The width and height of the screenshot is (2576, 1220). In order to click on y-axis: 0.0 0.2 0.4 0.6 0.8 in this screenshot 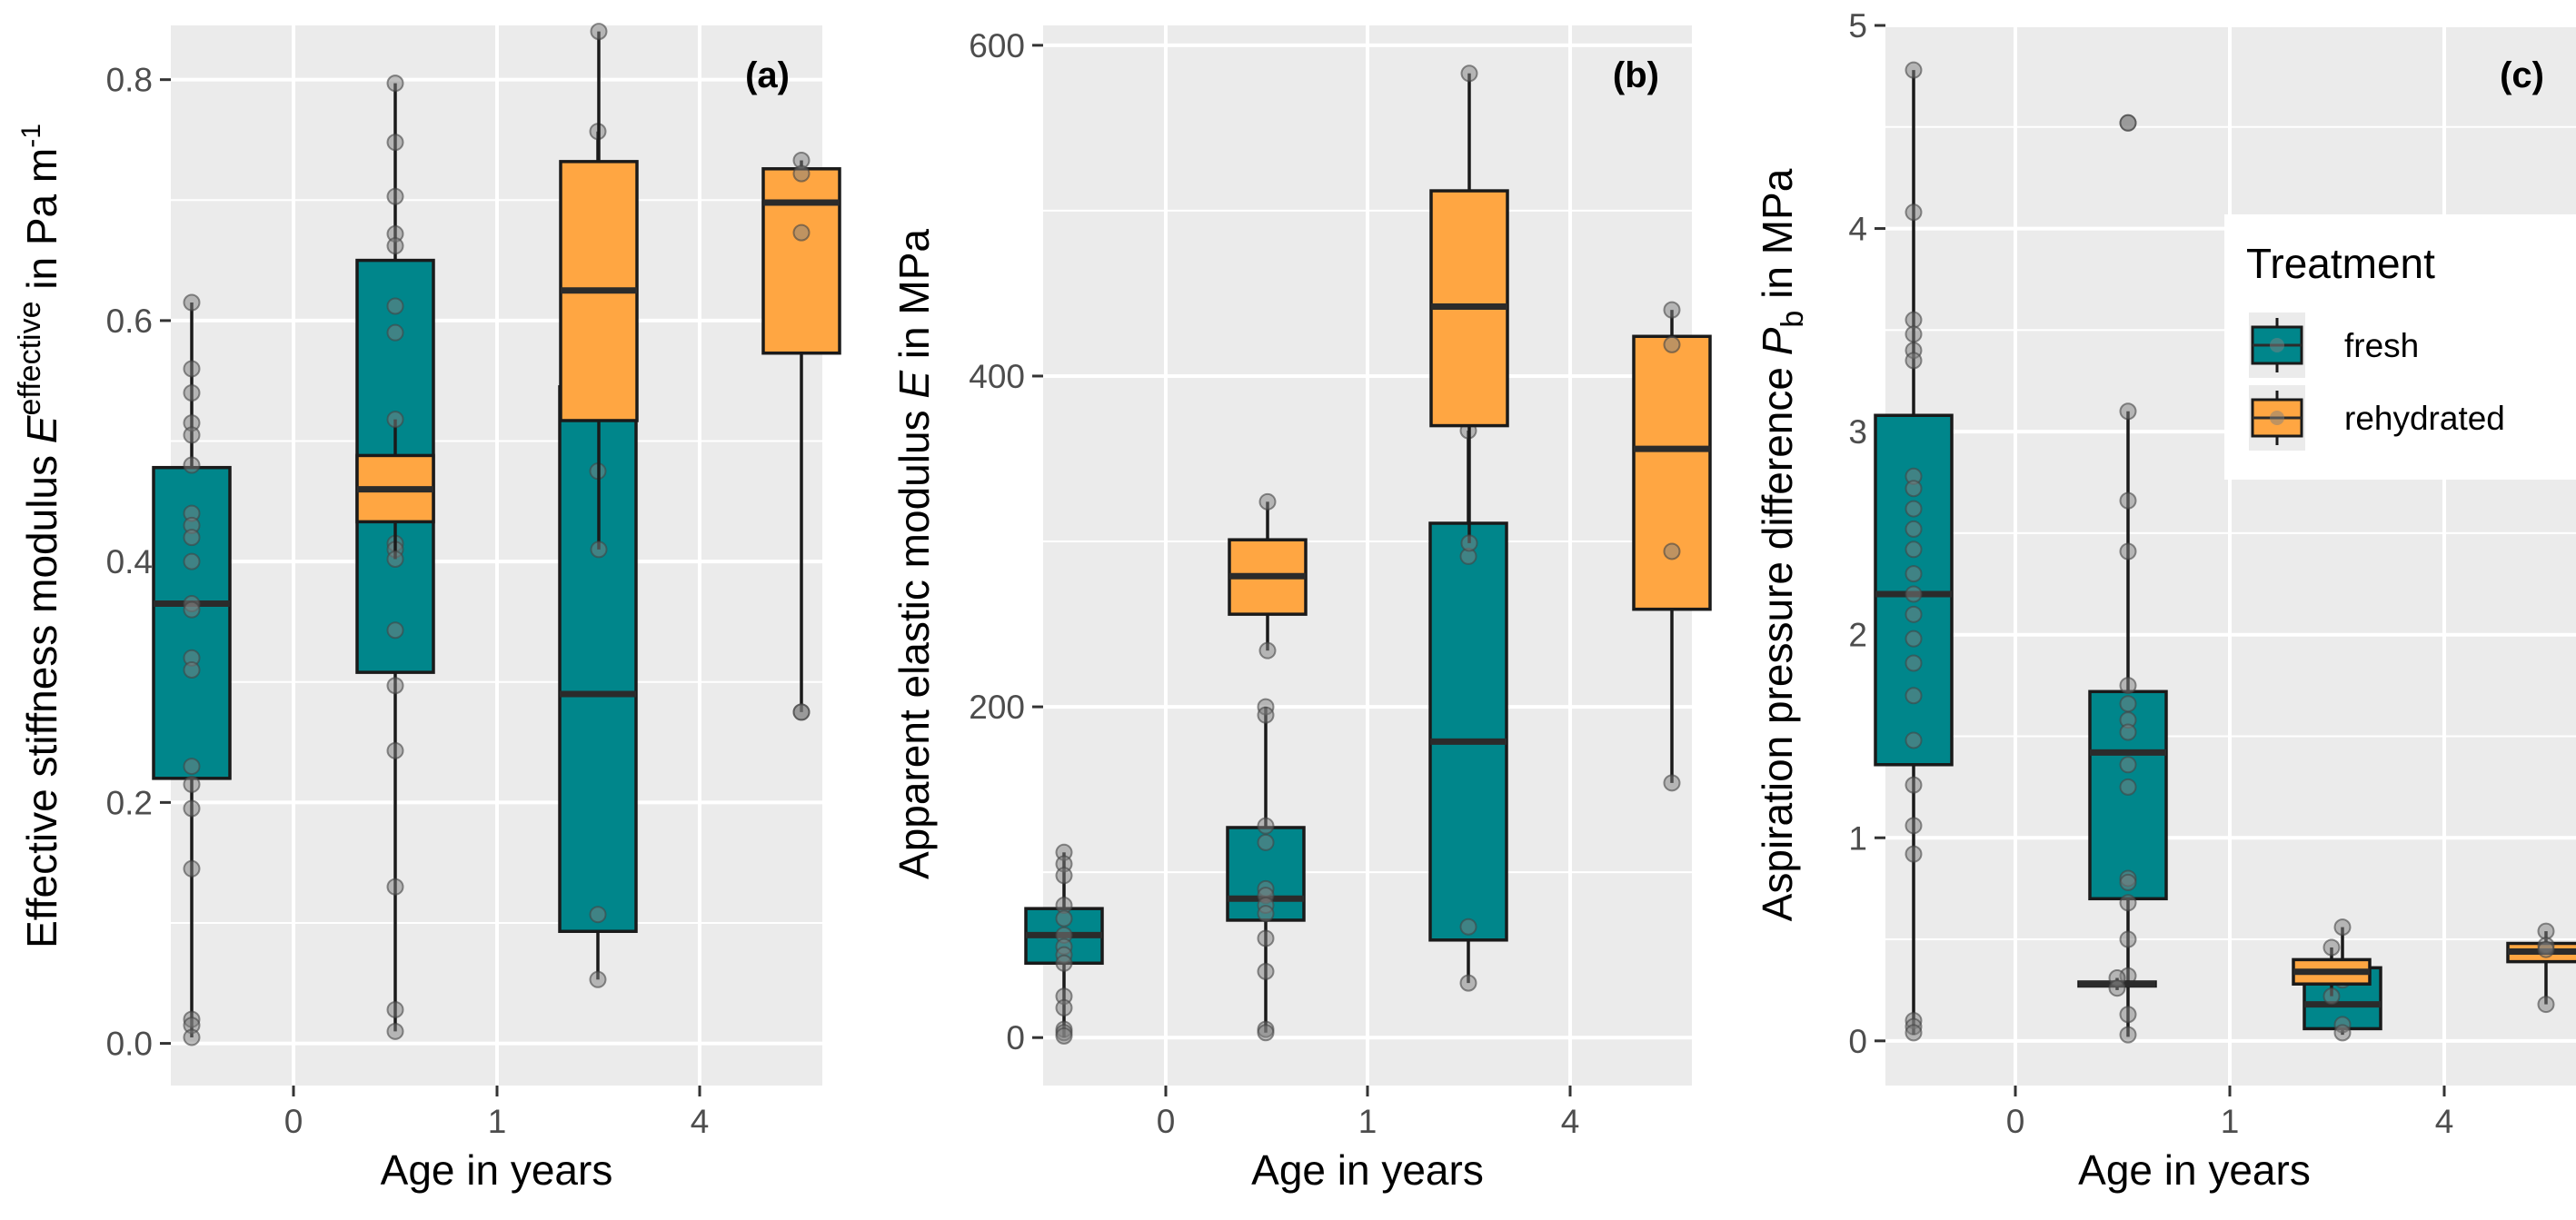, I will do `click(138, 562)`.